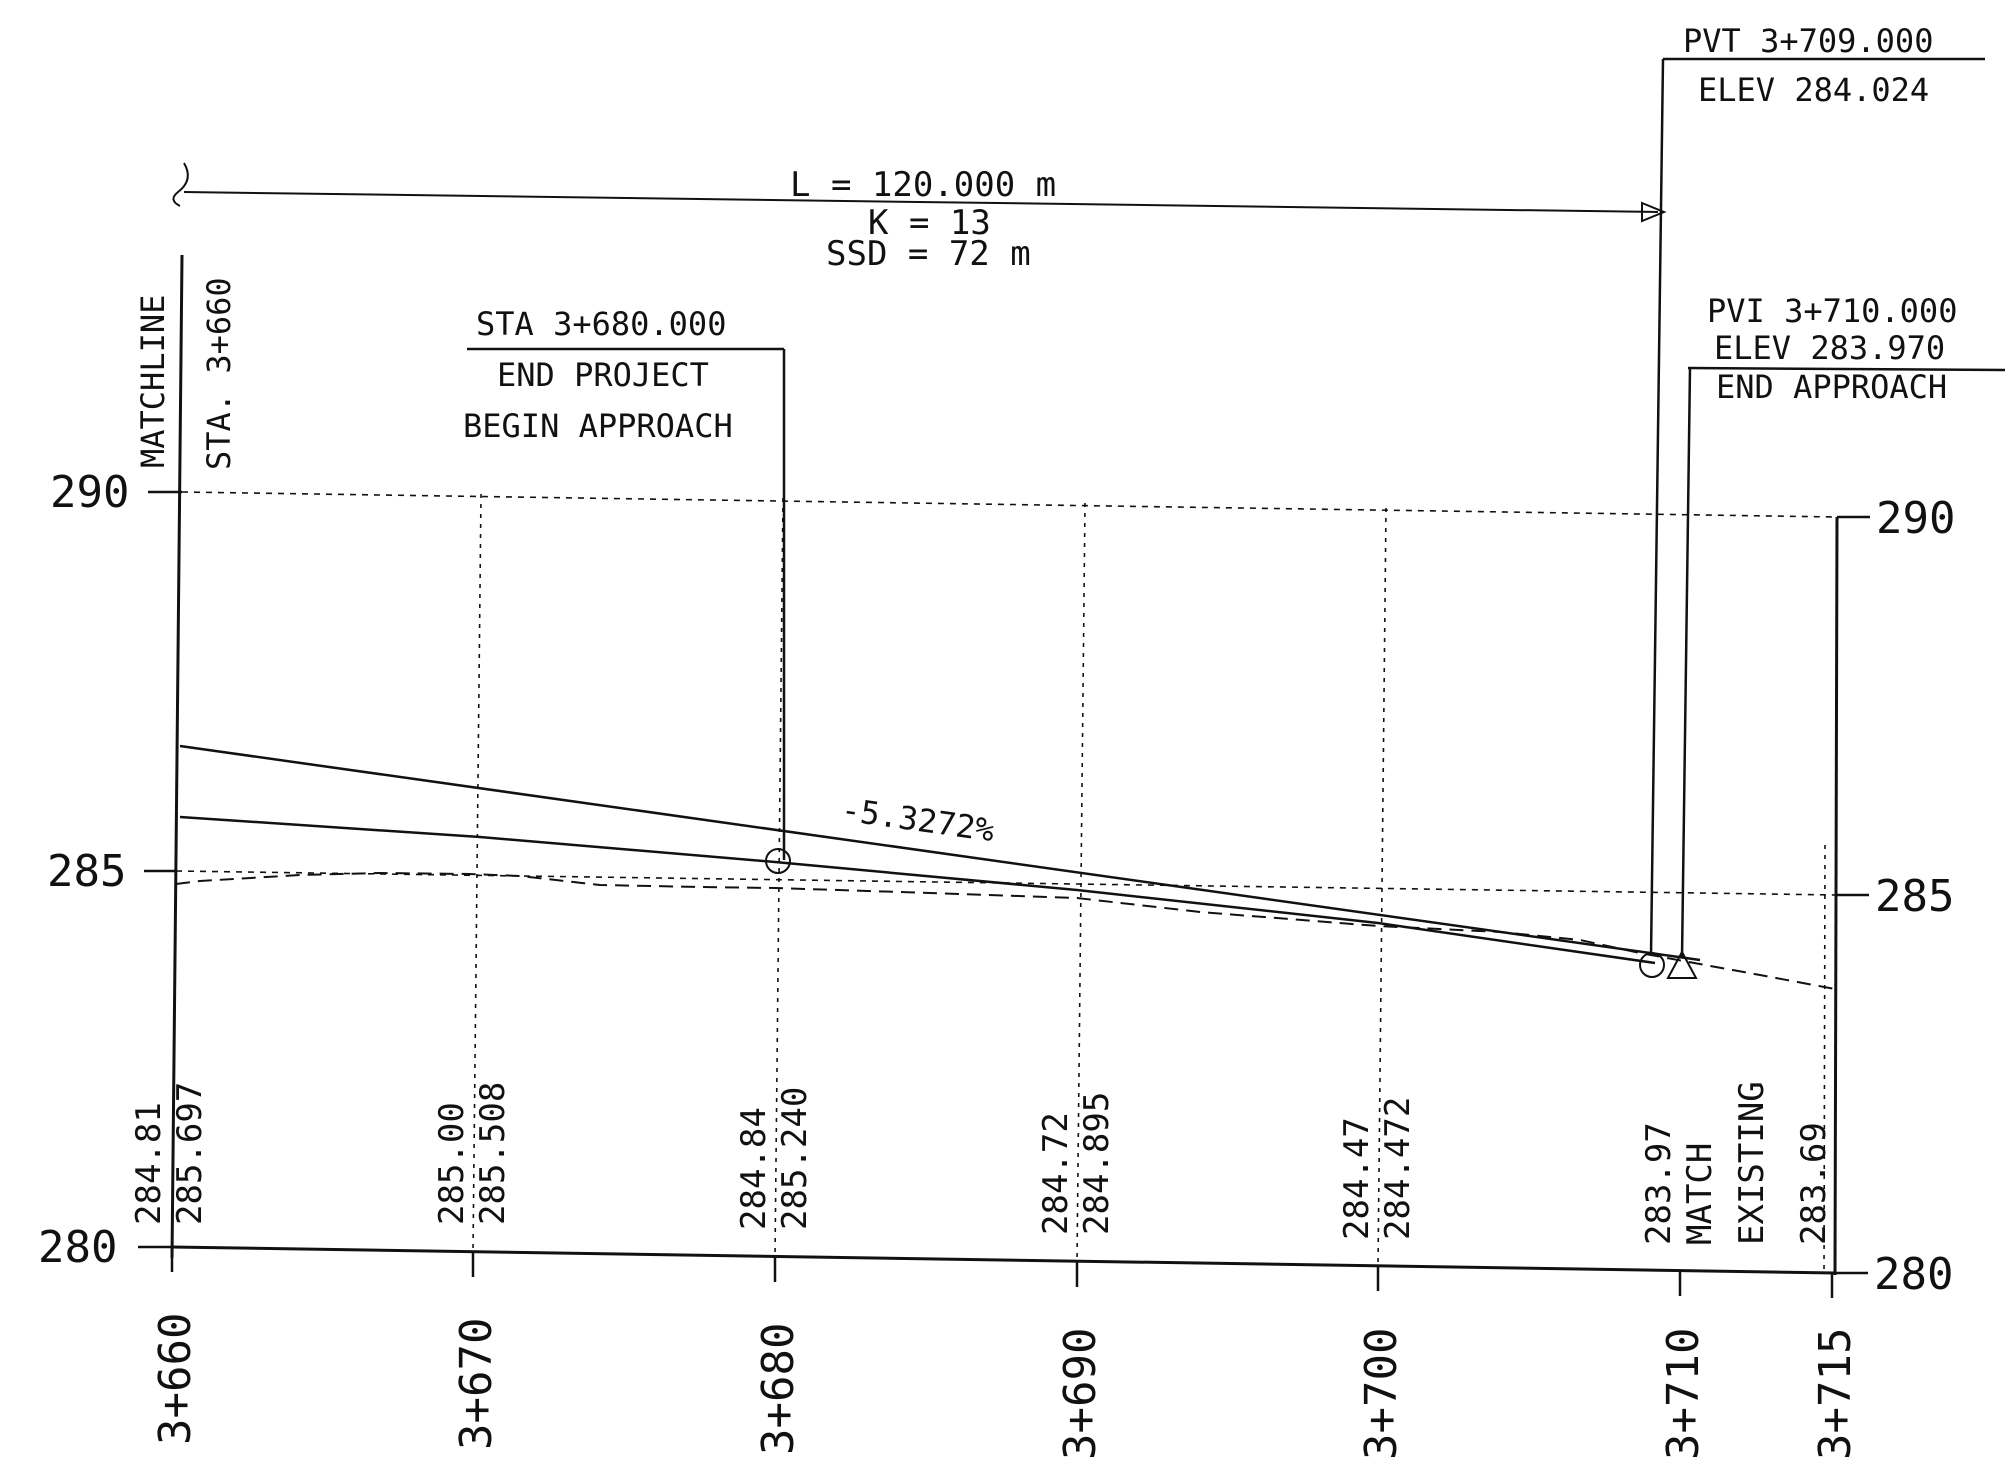 The image size is (2005, 1467). Describe the element at coordinates (190, 1153) in the screenshot. I see `proposed-elev-3660: 285.697` at that location.